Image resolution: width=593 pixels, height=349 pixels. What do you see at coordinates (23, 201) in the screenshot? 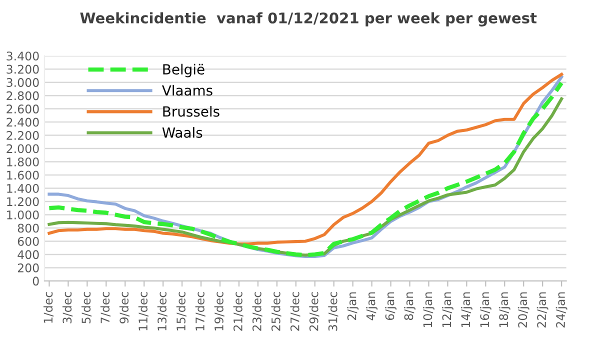
I see `y-tick-label: 1.200` at bounding box center [23, 201].